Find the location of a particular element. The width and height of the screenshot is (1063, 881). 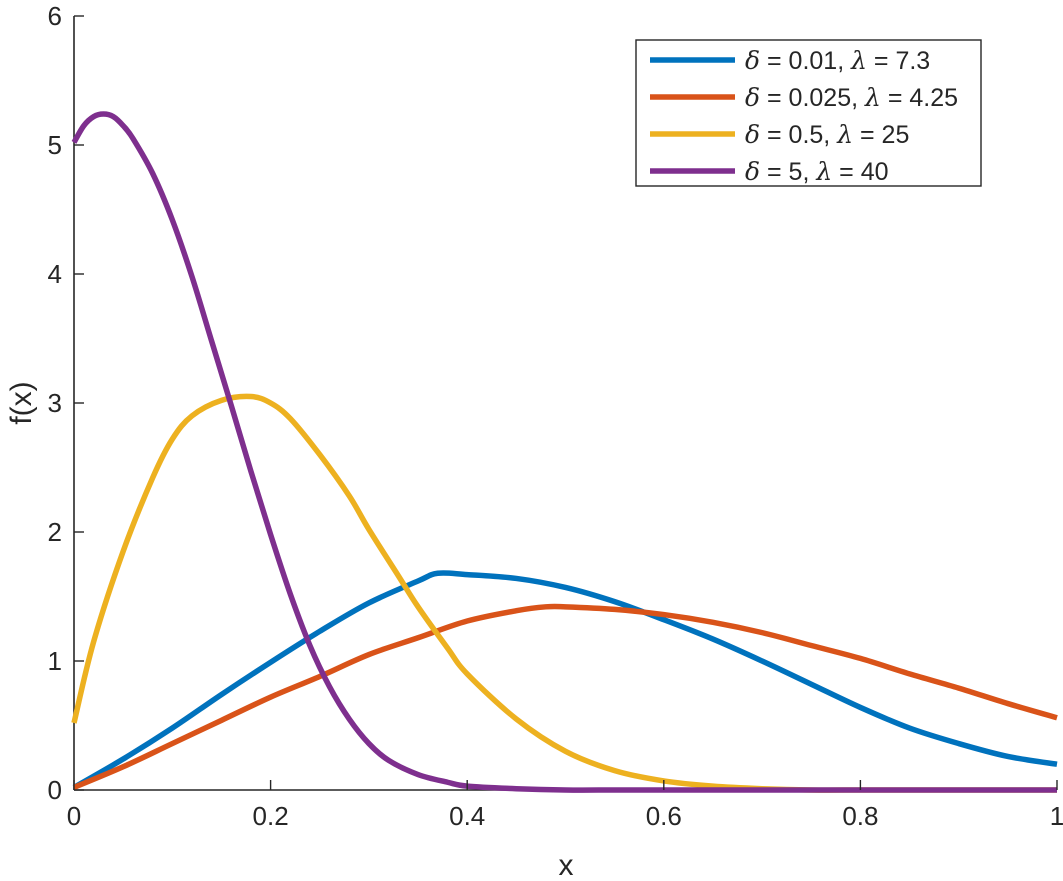

x-tick-label: 1 is located at coordinates (1056, 816).